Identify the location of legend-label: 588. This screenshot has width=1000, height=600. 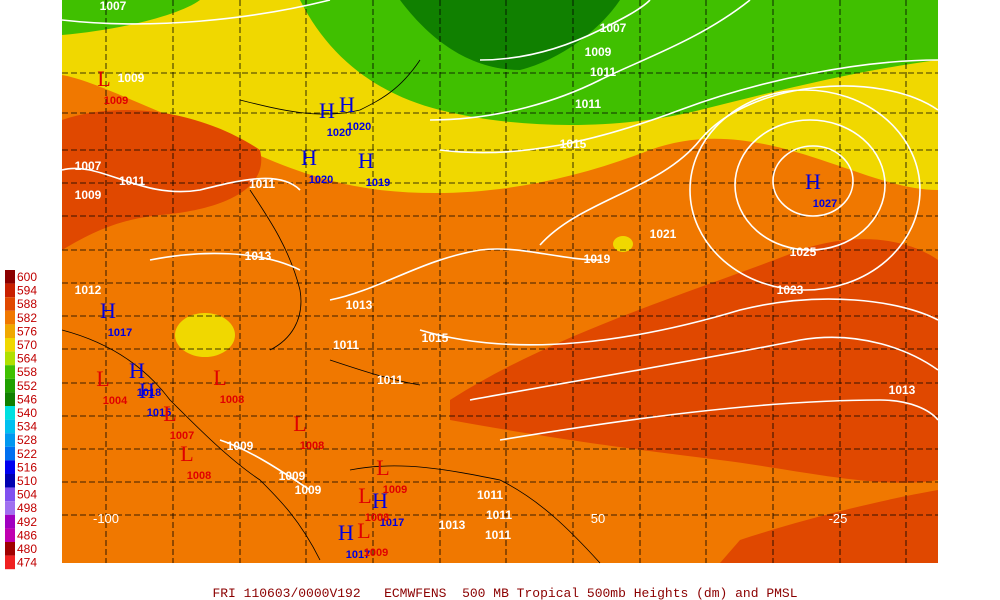
(27, 304).